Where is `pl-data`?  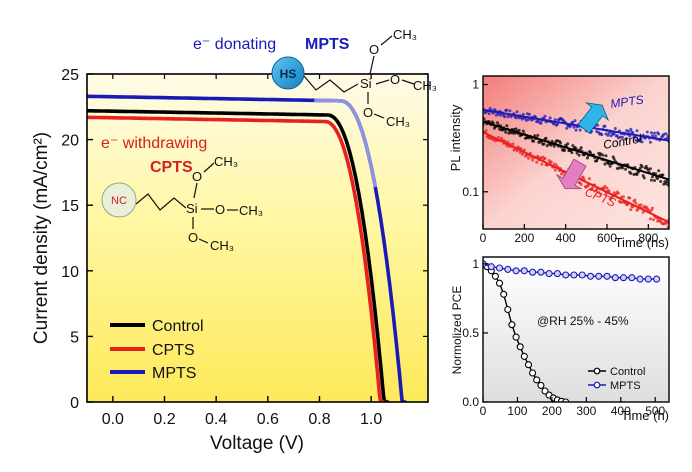 pl-data is located at coordinates (576, 168).